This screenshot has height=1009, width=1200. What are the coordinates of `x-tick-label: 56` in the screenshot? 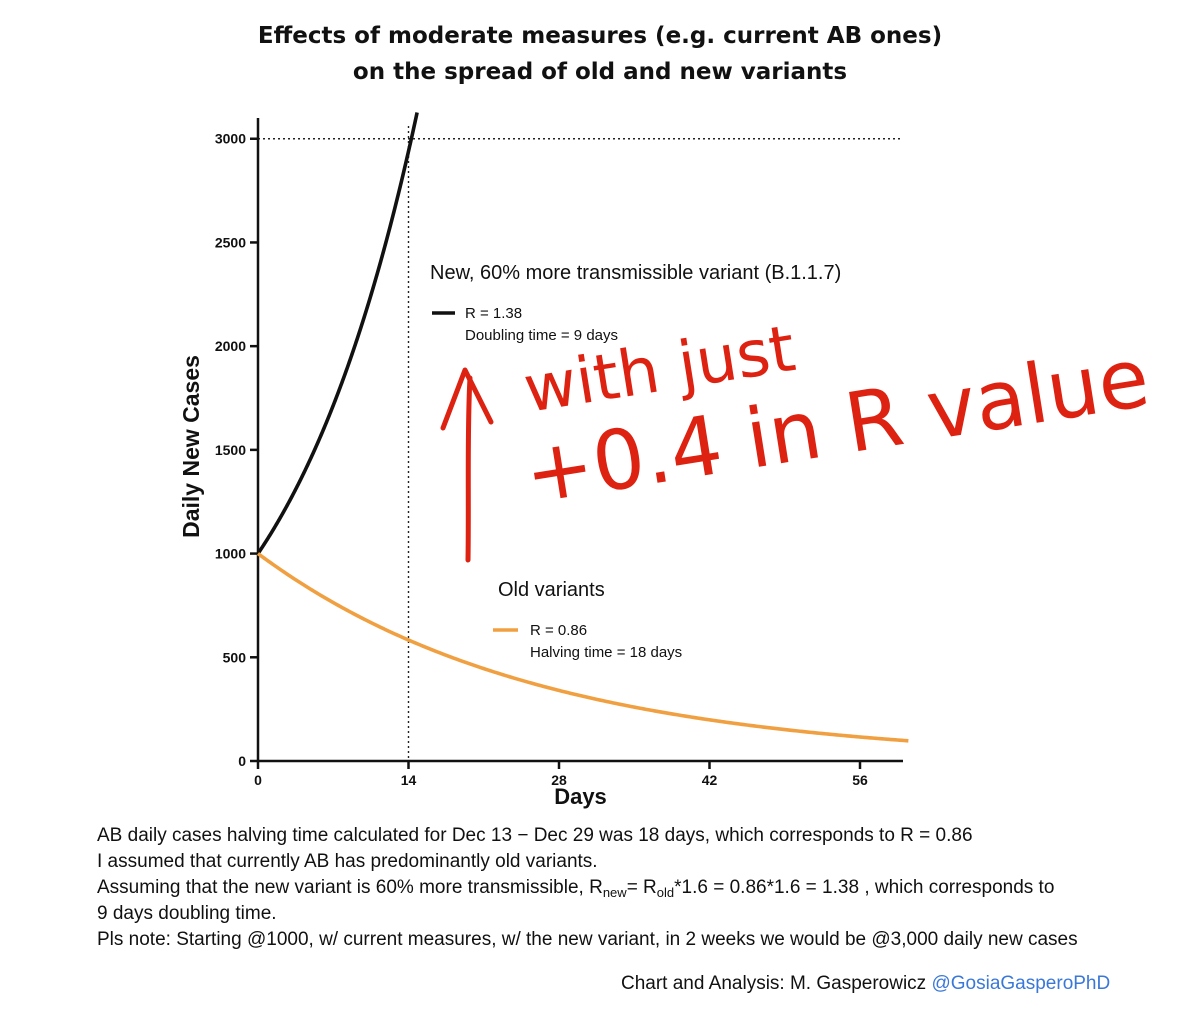 It's located at (860, 780).